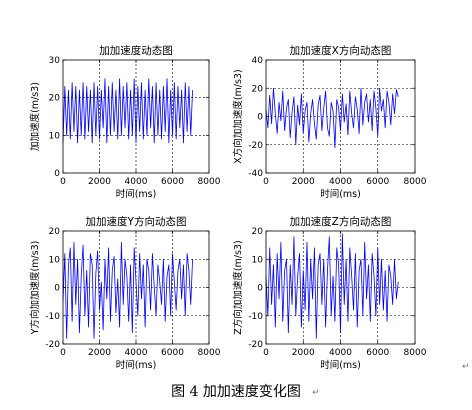  I want to click on y-axis-label: Y方向加加速度(m/s3), so click(35, 288).